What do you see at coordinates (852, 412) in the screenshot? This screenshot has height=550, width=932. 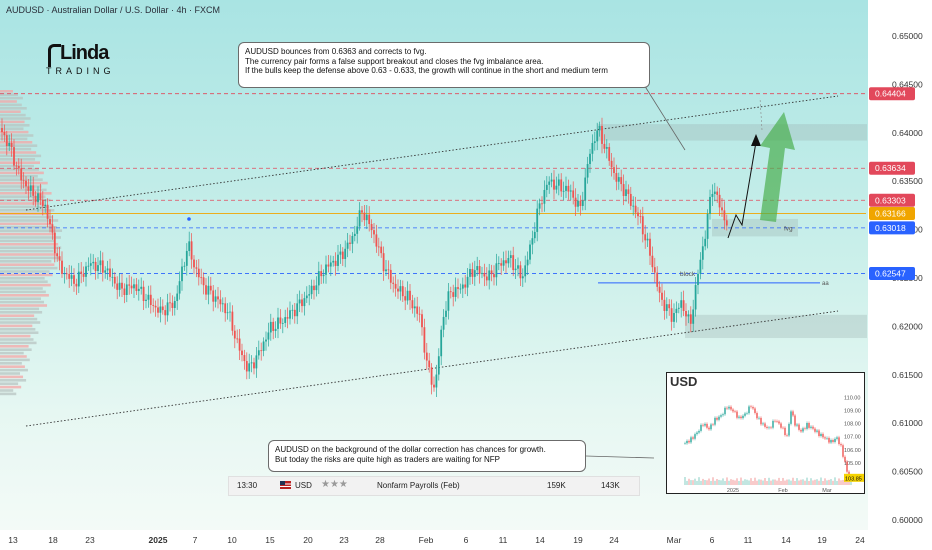 I see `inset-y-tick: 109.00` at bounding box center [852, 412].